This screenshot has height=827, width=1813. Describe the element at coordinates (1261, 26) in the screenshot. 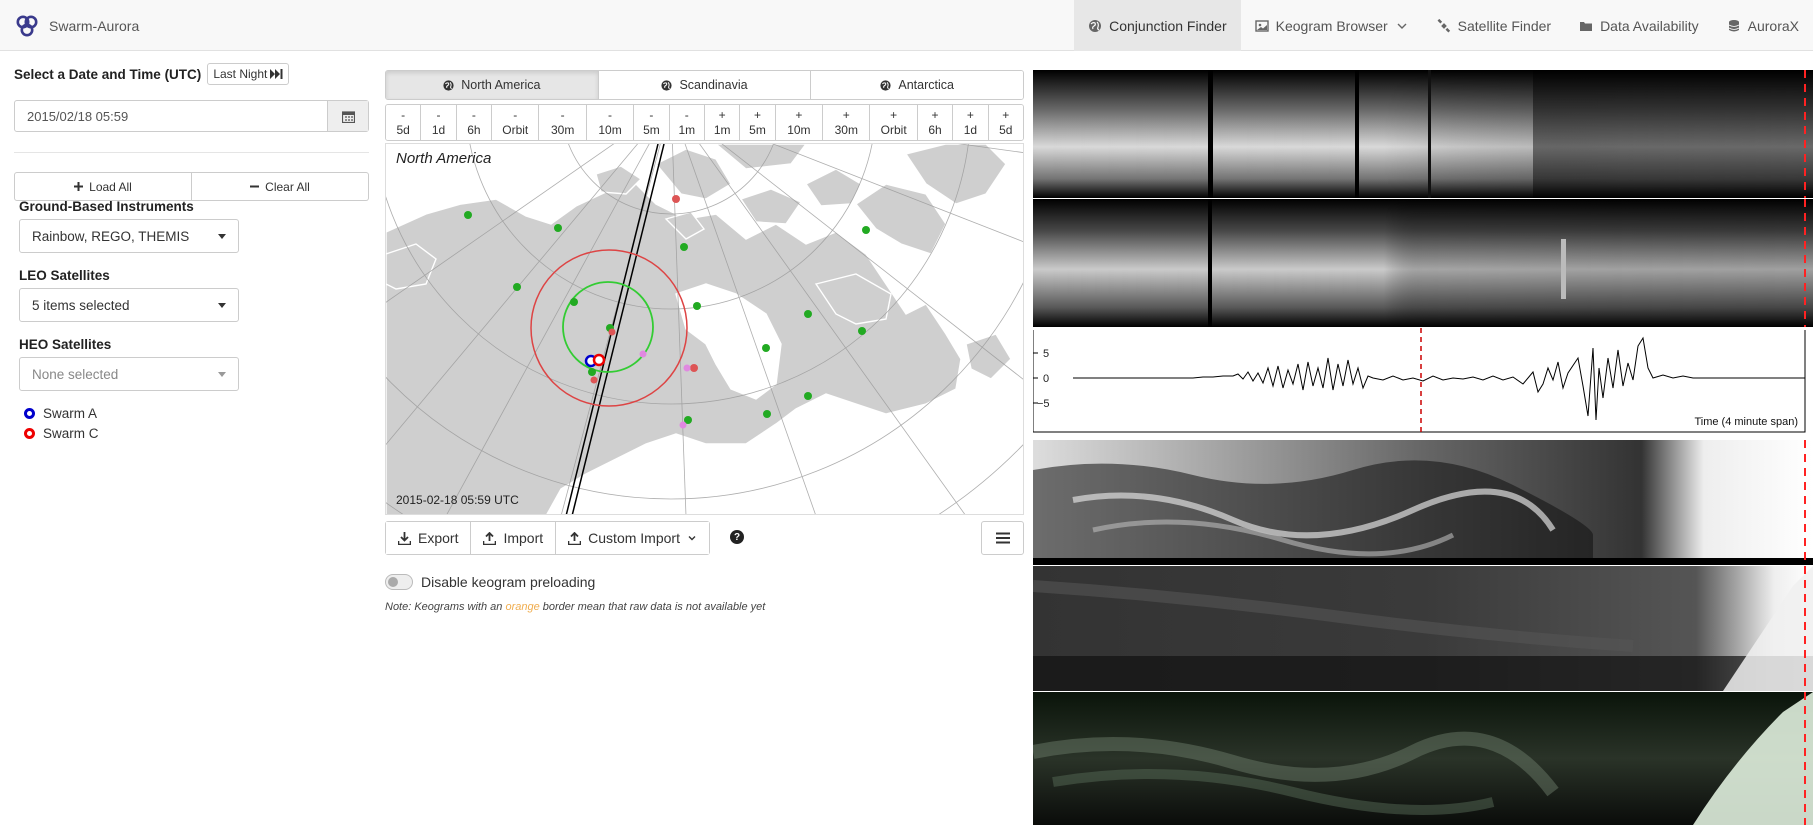

I see `image-icon` at that location.